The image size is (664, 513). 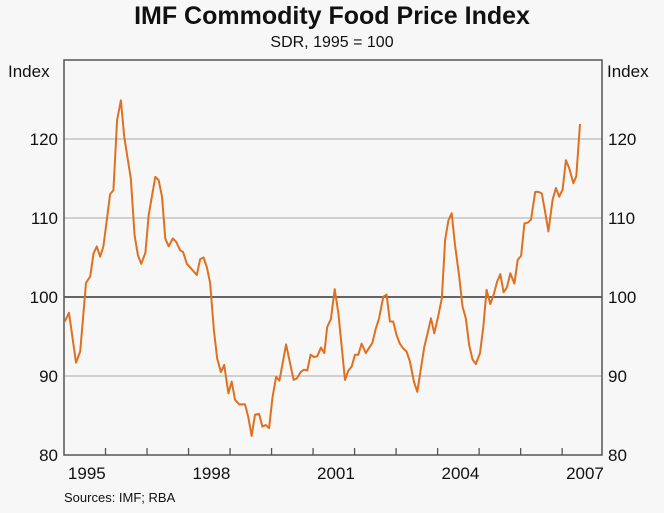 I want to click on y-tick-label-left: 100, so click(x=44, y=297).